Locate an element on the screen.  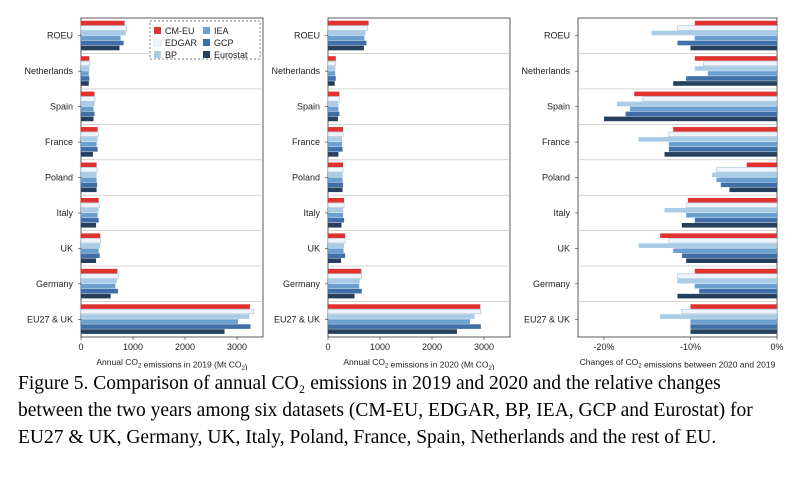
legend: CM-EU EDGAR BP IEA GCP Eurostat is located at coordinates (205, 40).